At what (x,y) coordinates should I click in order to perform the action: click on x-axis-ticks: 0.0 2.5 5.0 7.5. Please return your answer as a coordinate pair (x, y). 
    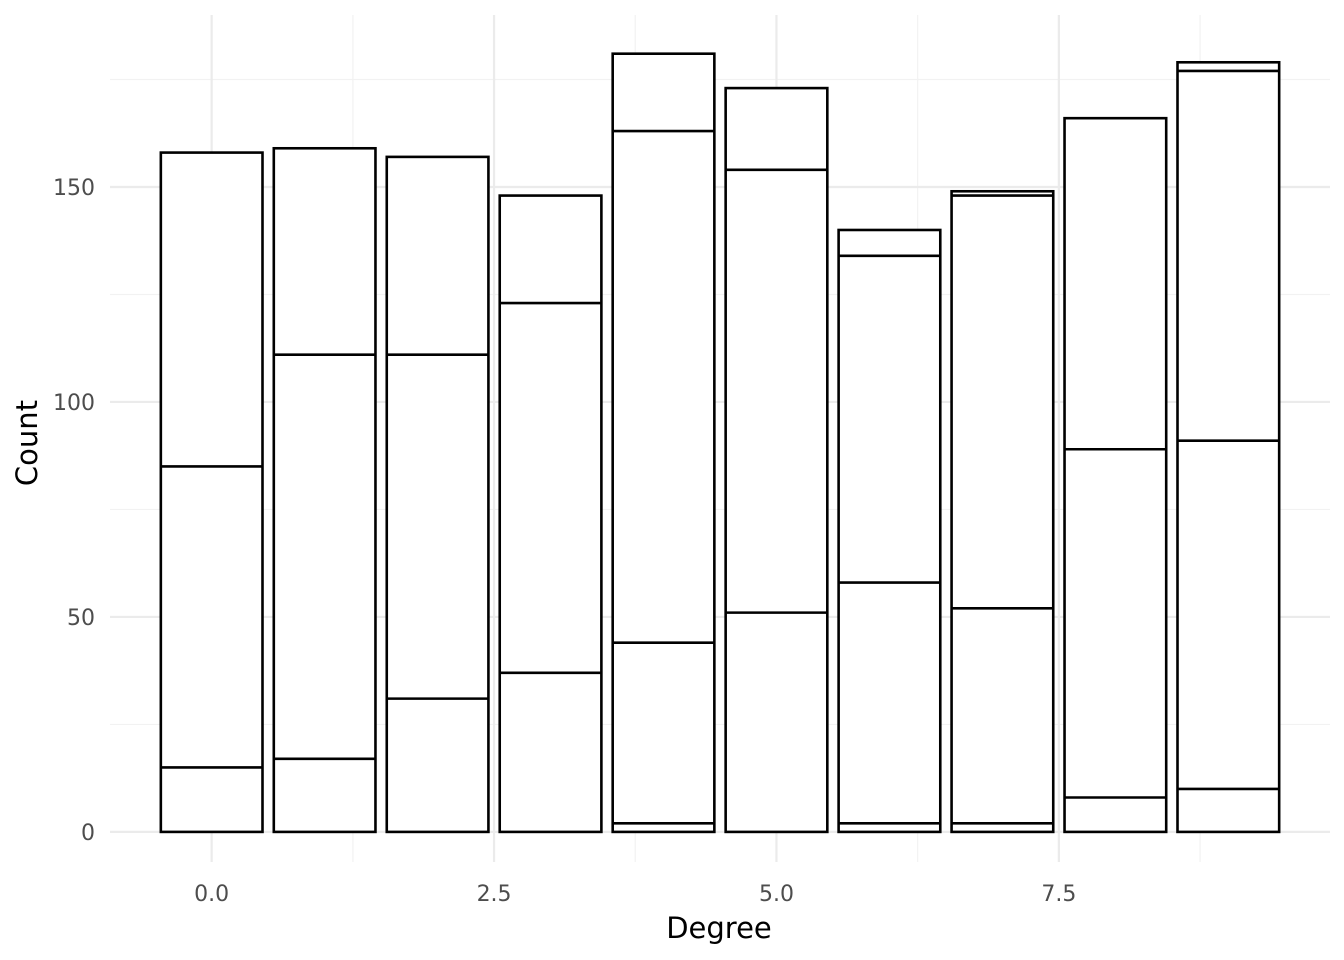
    Looking at the image, I should click on (635, 894).